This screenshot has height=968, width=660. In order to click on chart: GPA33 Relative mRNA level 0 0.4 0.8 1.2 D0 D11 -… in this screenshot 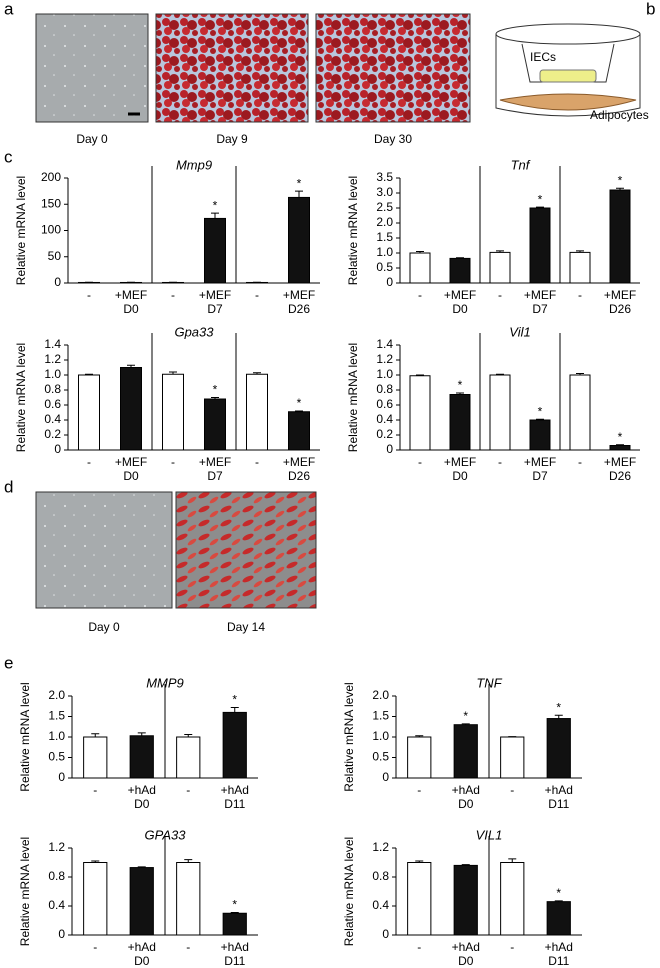, I will do `click(138, 897)`.